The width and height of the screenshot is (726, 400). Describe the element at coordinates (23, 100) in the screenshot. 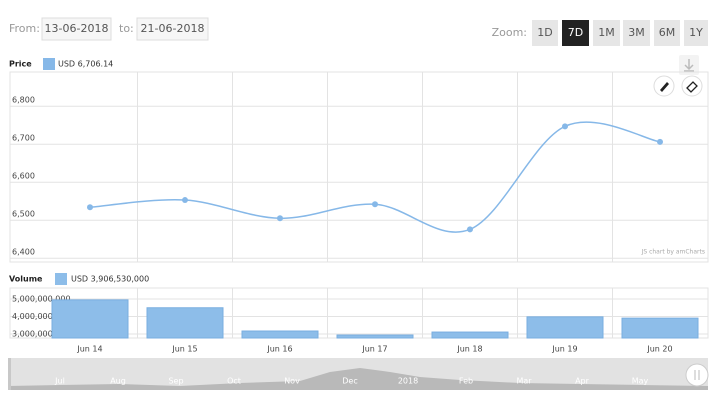

I see `y-tick-label: 6,800` at that location.